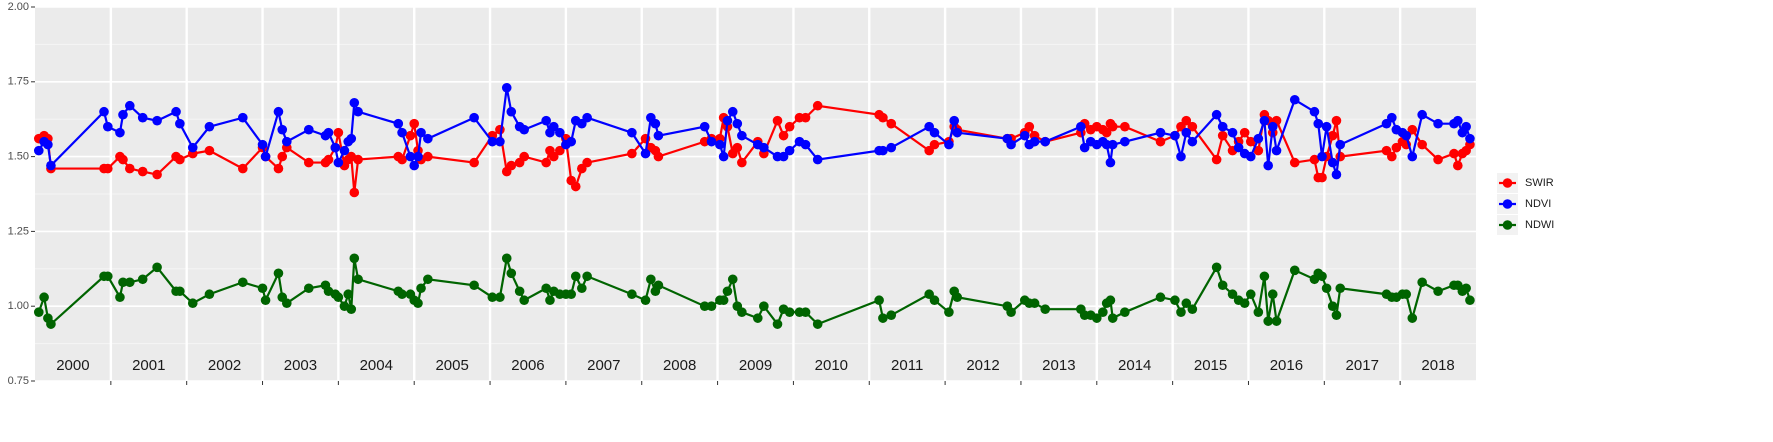  What do you see at coordinates (754, 291) in the screenshot?
I see `series` at bounding box center [754, 291].